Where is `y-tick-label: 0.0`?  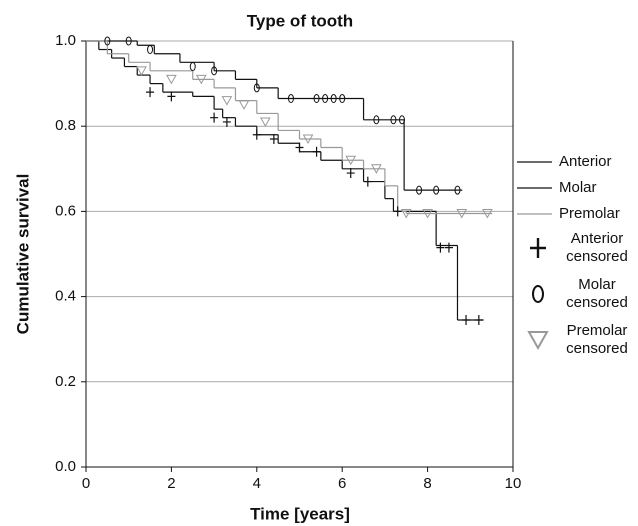
y-tick-label: 0.0 is located at coordinates (65, 466).